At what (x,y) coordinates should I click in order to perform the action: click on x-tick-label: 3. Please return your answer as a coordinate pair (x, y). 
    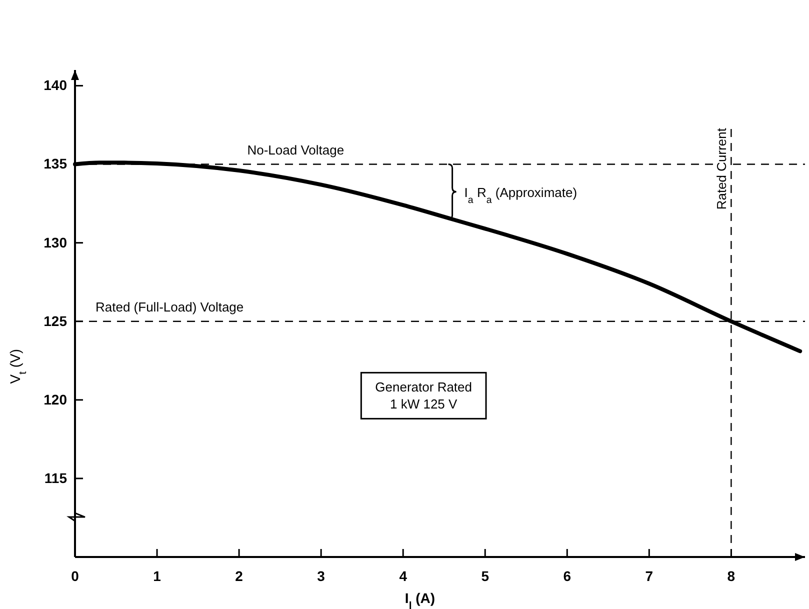
    Looking at the image, I should click on (321, 576).